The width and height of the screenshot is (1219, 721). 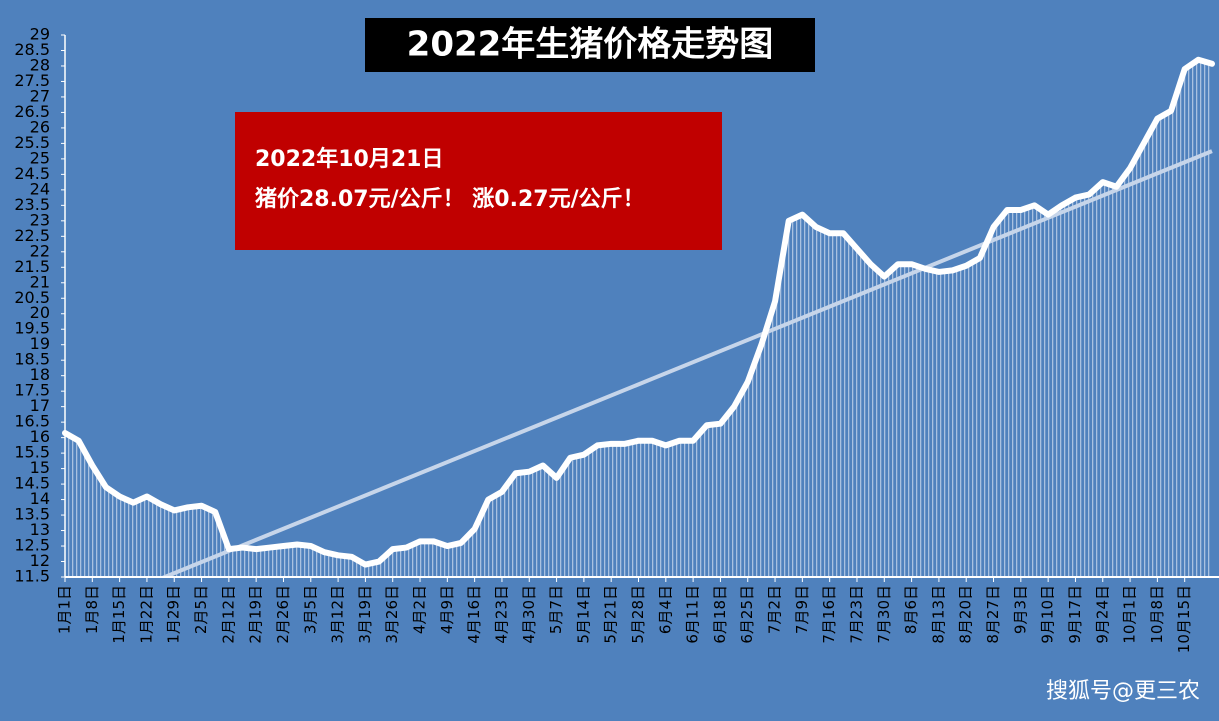 I want to click on x-tick-label: 1月8日, so click(x=92, y=609).